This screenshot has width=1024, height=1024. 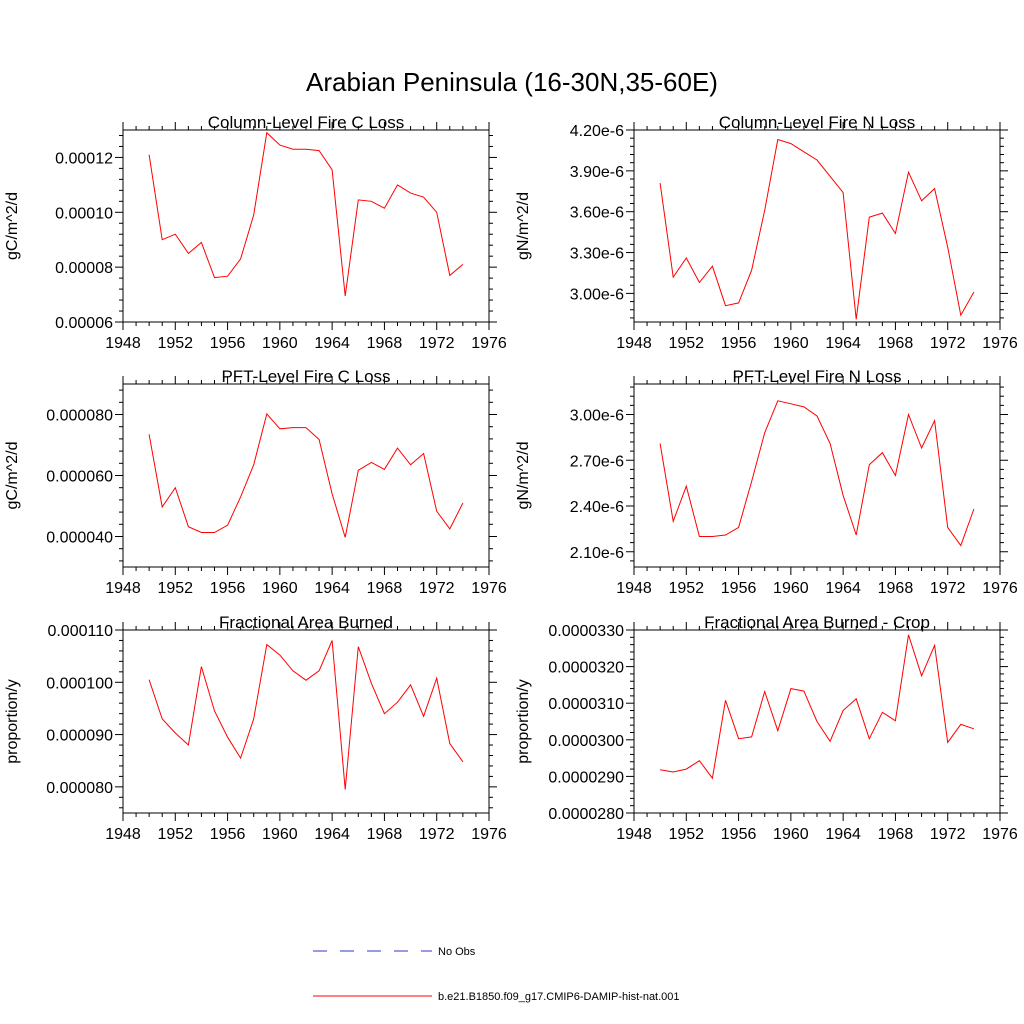 I want to click on y-tick-label: 0.0000280, so click(x=586, y=814).